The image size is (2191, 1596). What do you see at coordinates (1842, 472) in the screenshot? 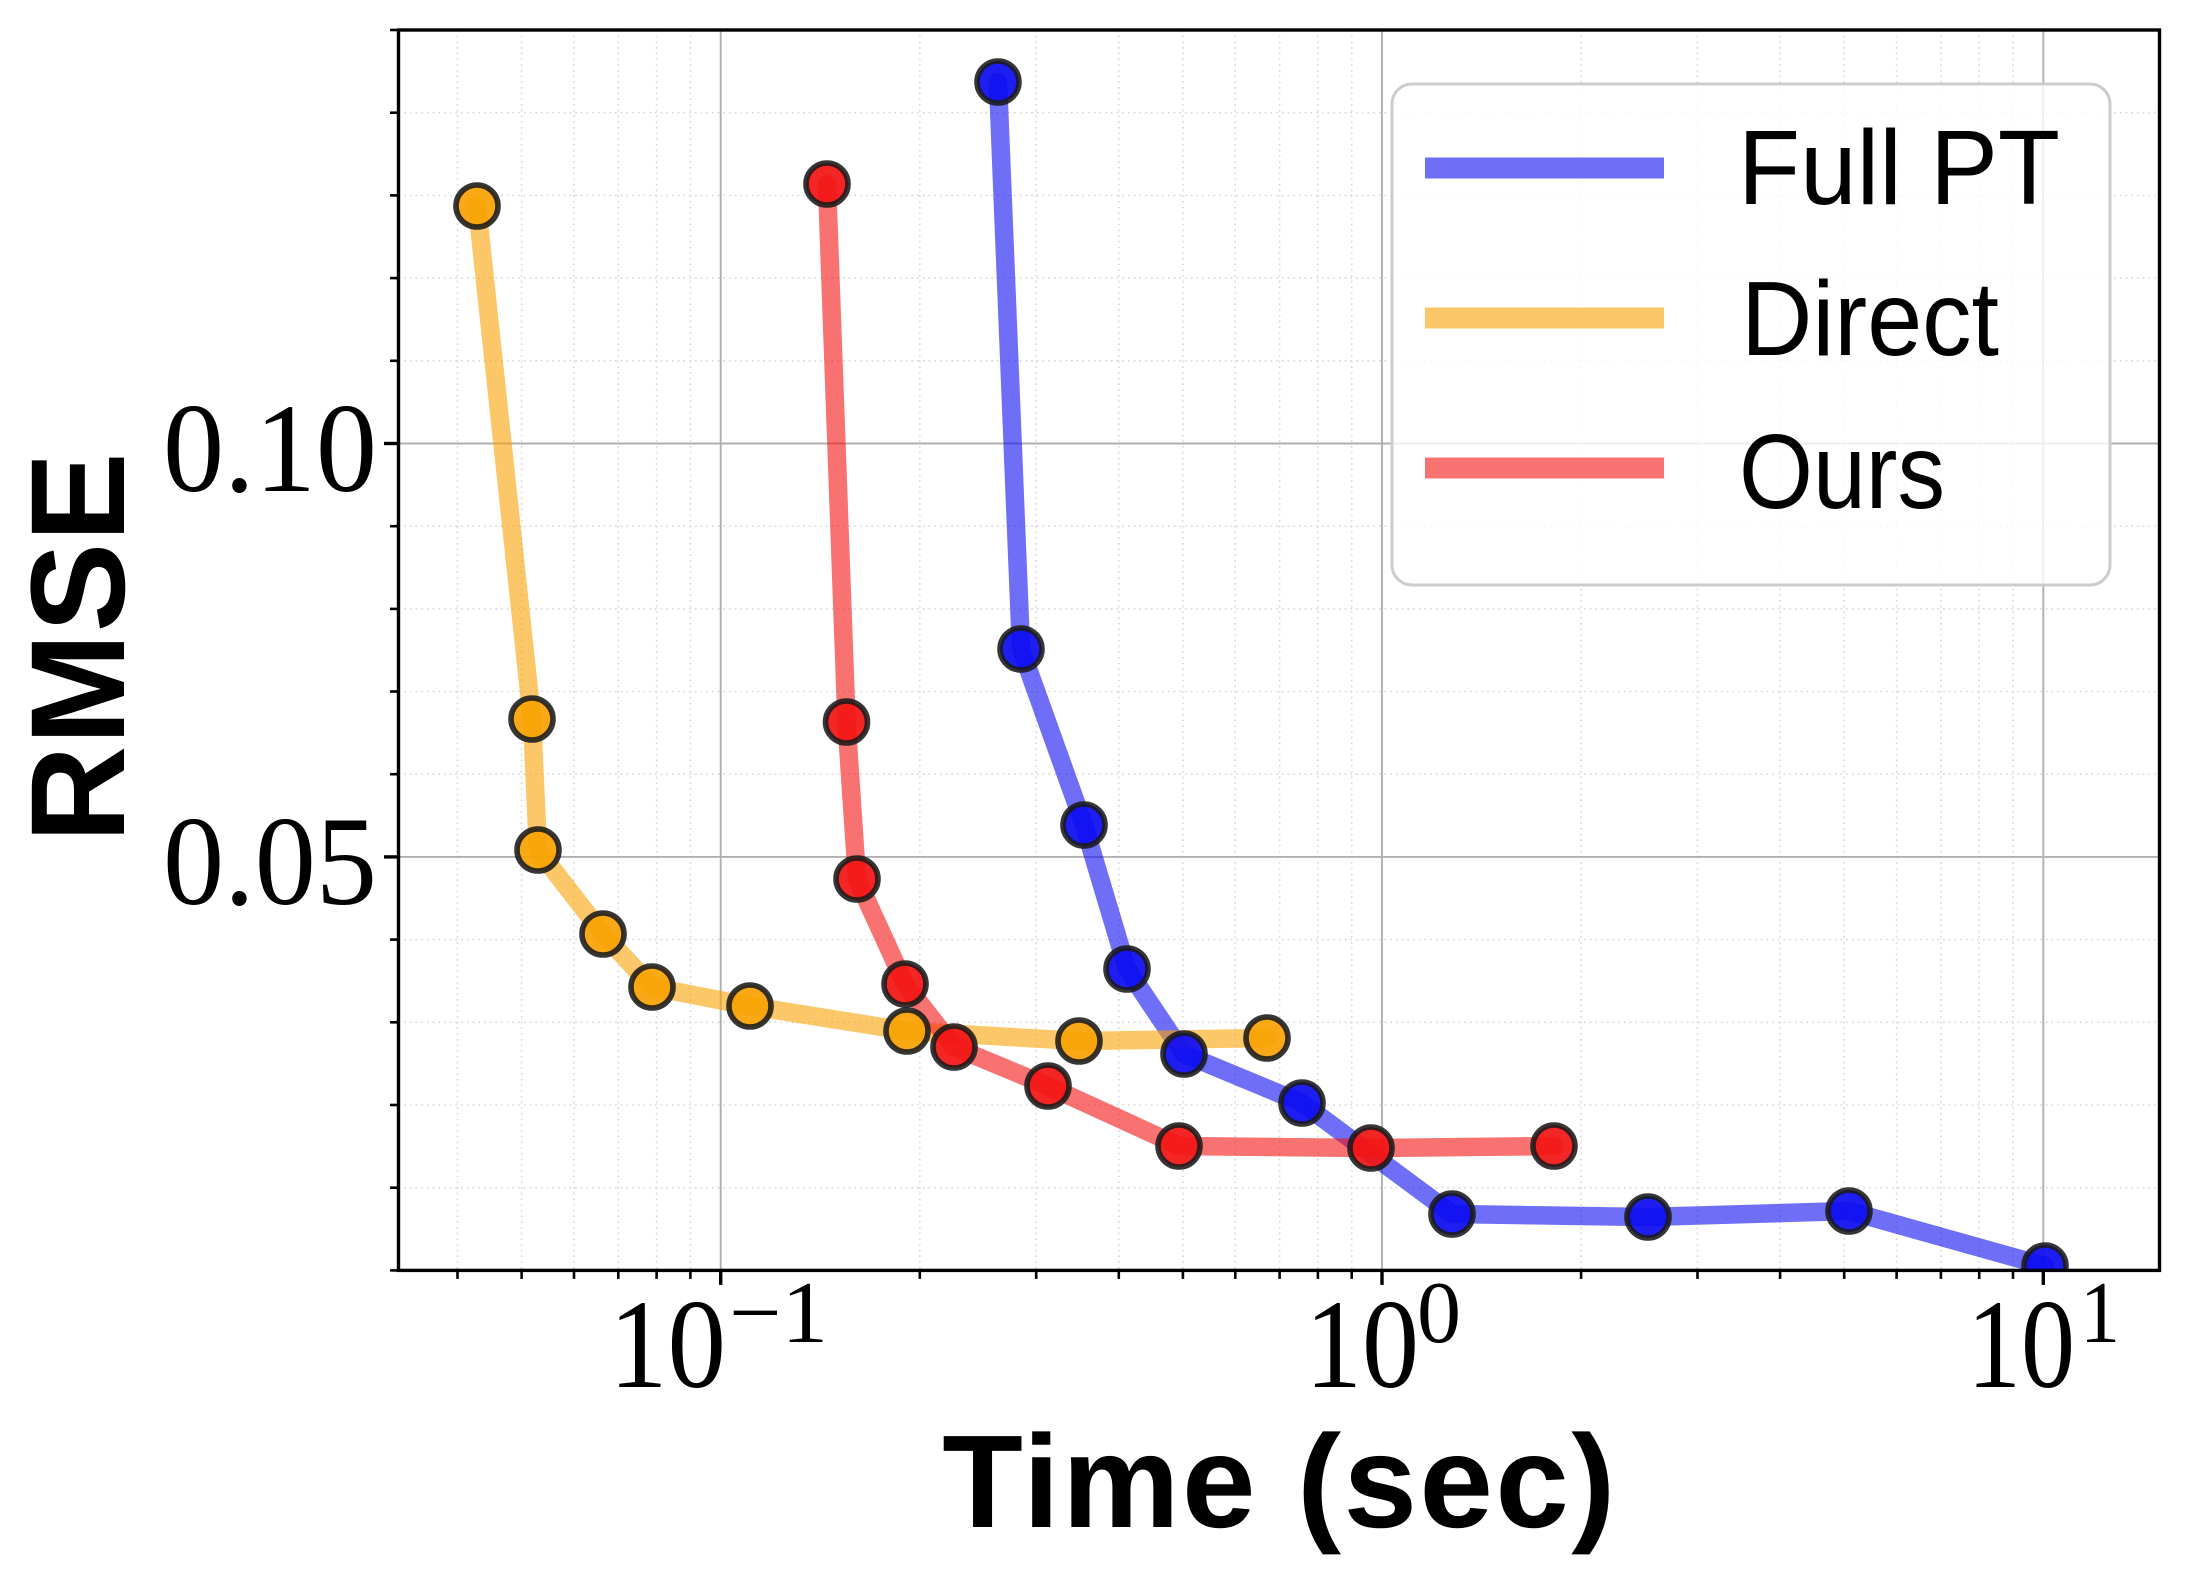
I see `svg-text: Ours` at bounding box center [1842, 472].